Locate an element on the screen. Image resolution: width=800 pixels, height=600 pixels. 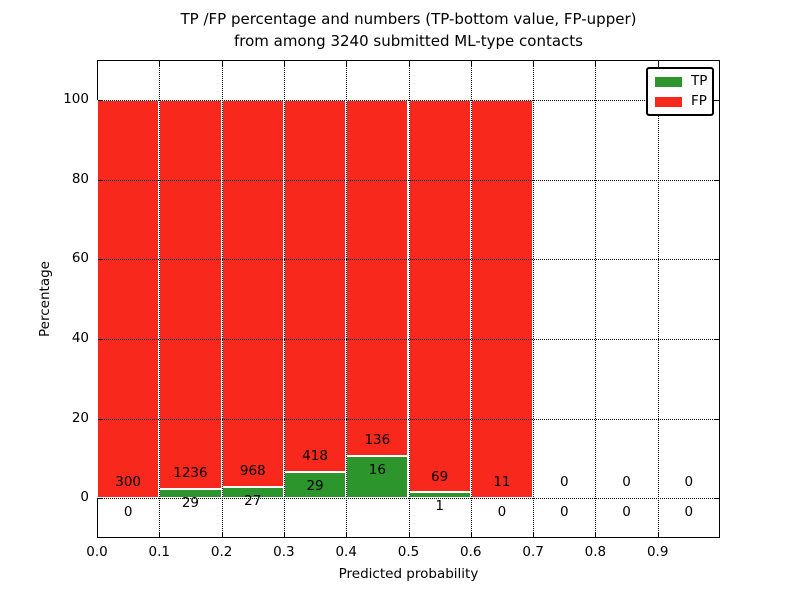
x-tick-label: 0.7 is located at coordinates (533, 552).